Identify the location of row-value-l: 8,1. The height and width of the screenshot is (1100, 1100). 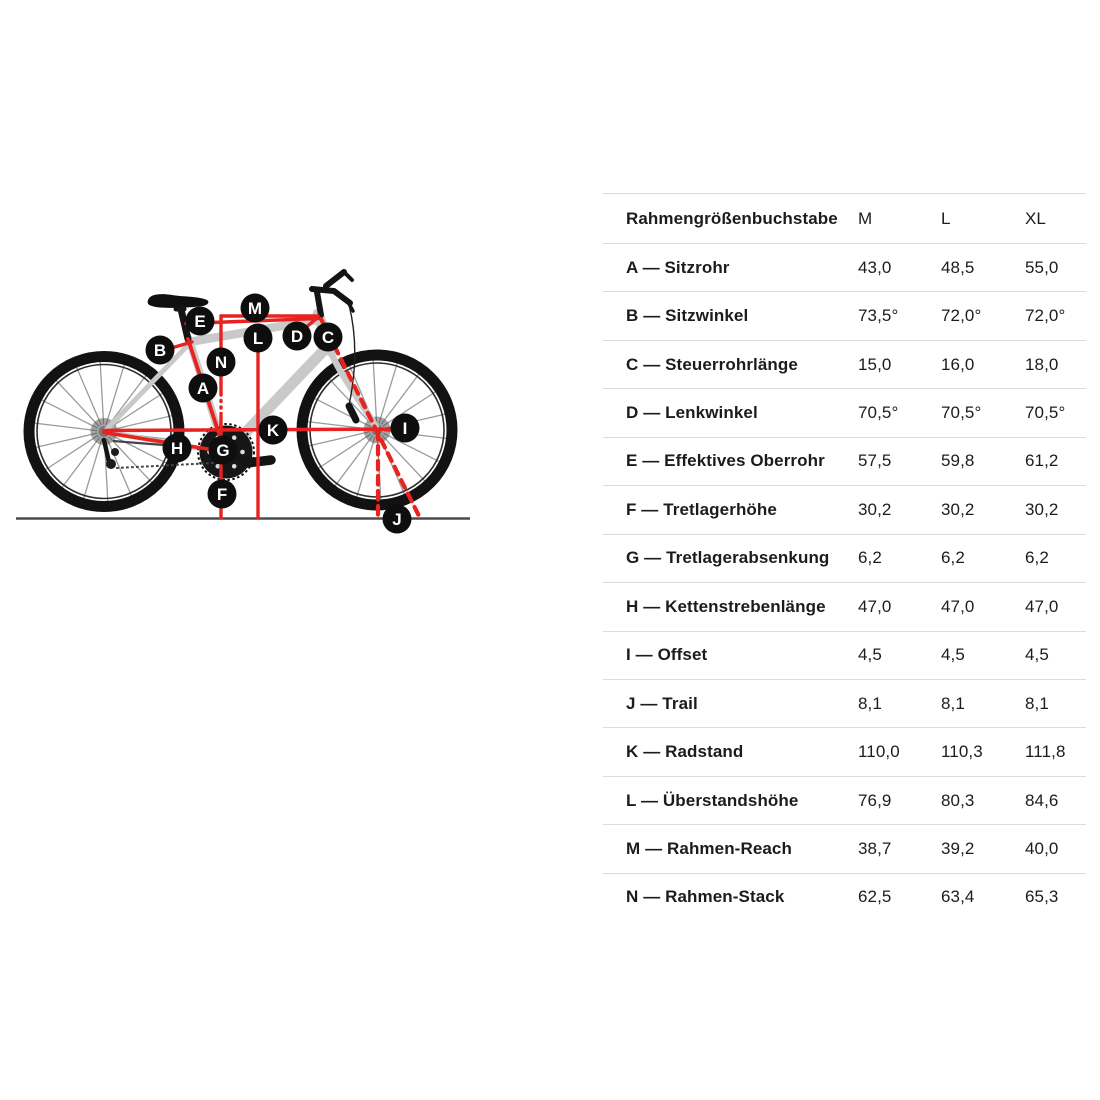
(953, 703).